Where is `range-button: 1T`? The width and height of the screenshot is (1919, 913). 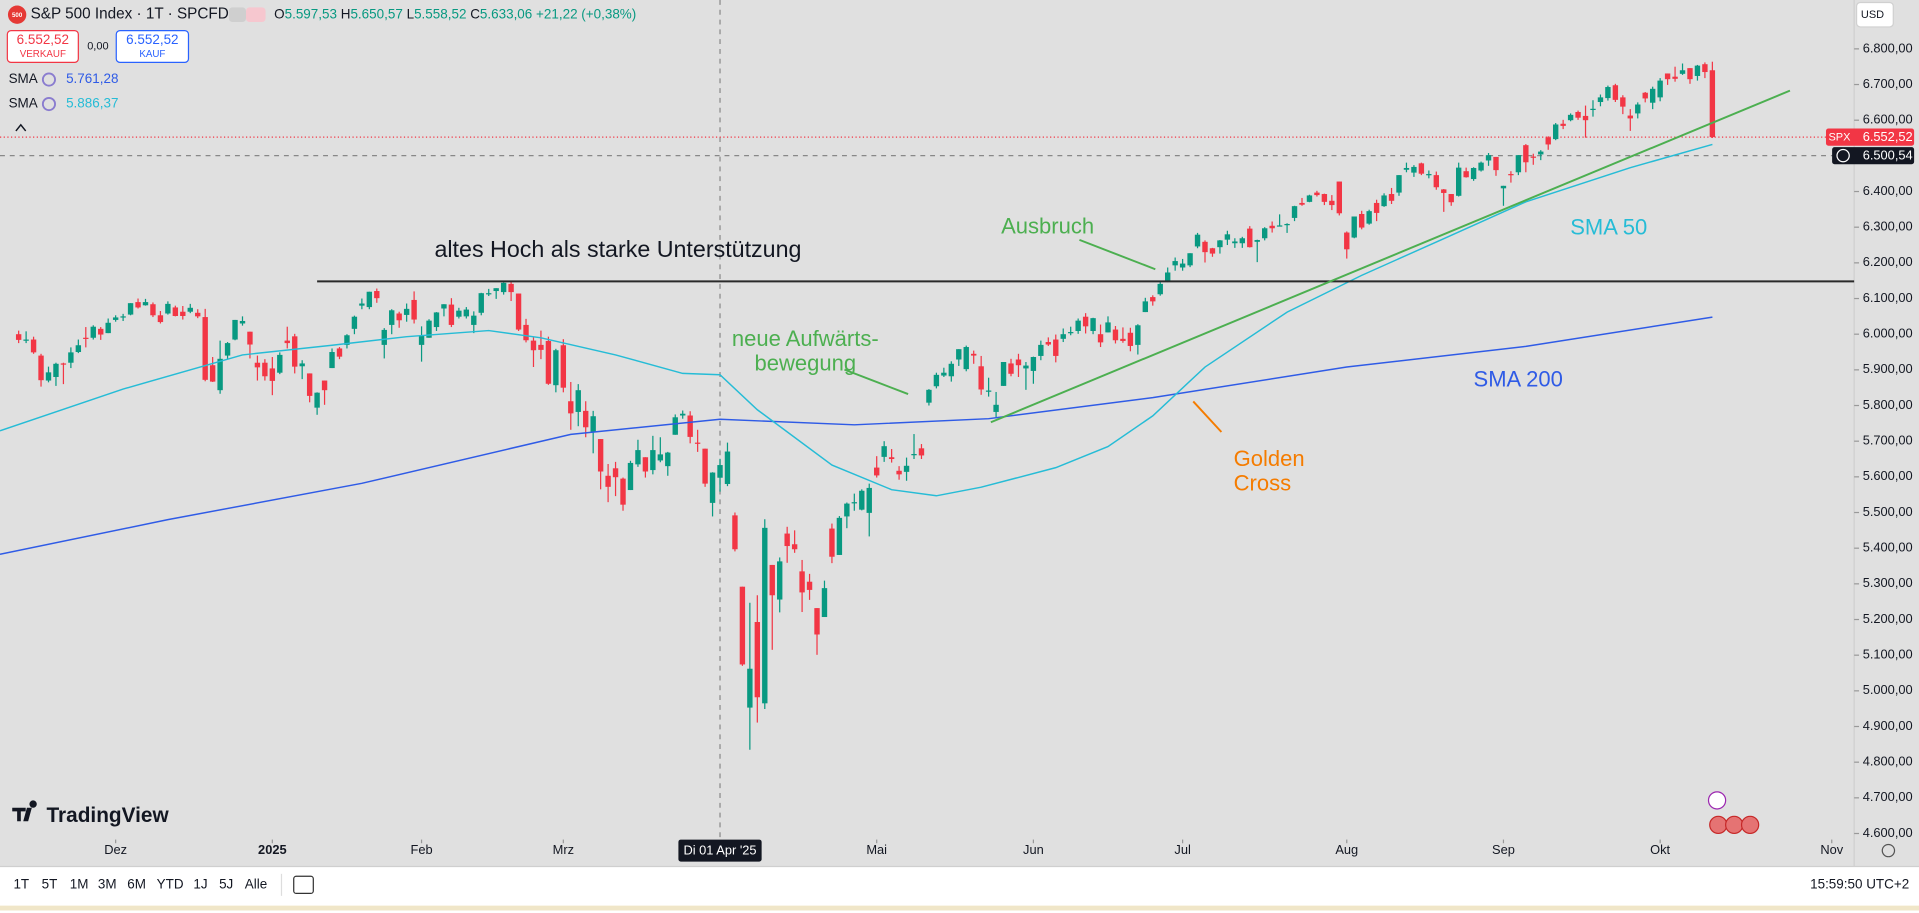
range-button: 1T is located at coordinates (21, 883).